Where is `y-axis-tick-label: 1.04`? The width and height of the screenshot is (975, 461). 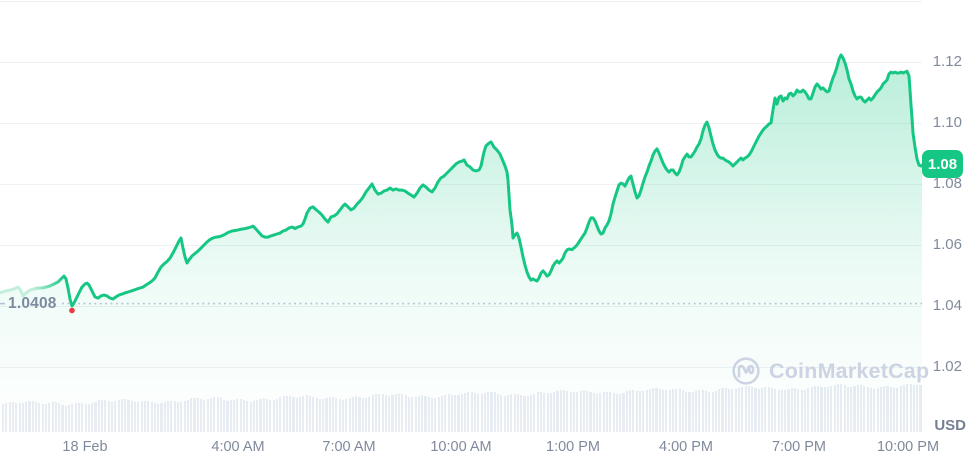
y-axis-tick-label: 1.04 is located at coordinates (947, 305).